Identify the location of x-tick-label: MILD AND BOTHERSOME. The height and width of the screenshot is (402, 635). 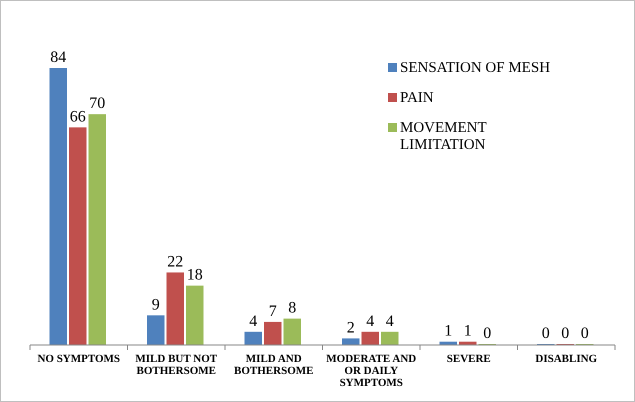
(274, 365).